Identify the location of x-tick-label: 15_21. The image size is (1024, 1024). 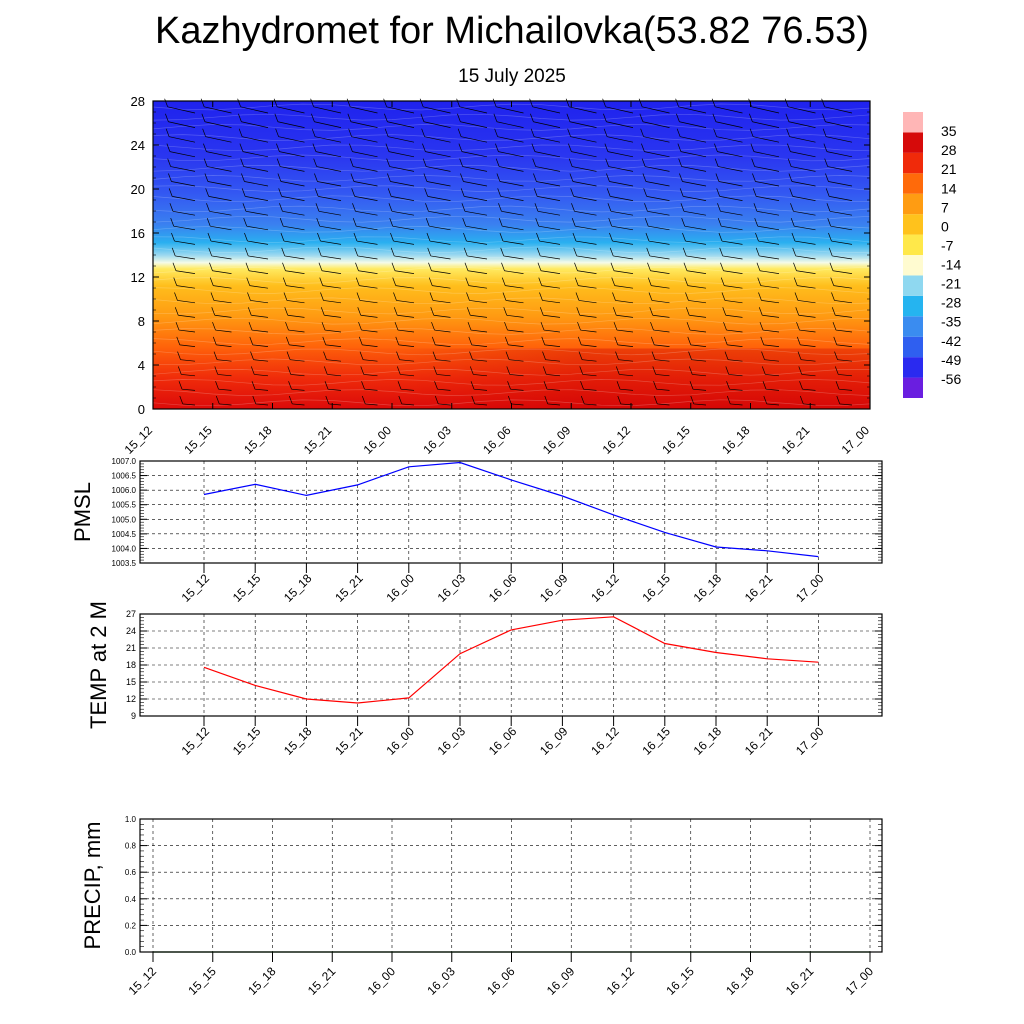
(349, 741).